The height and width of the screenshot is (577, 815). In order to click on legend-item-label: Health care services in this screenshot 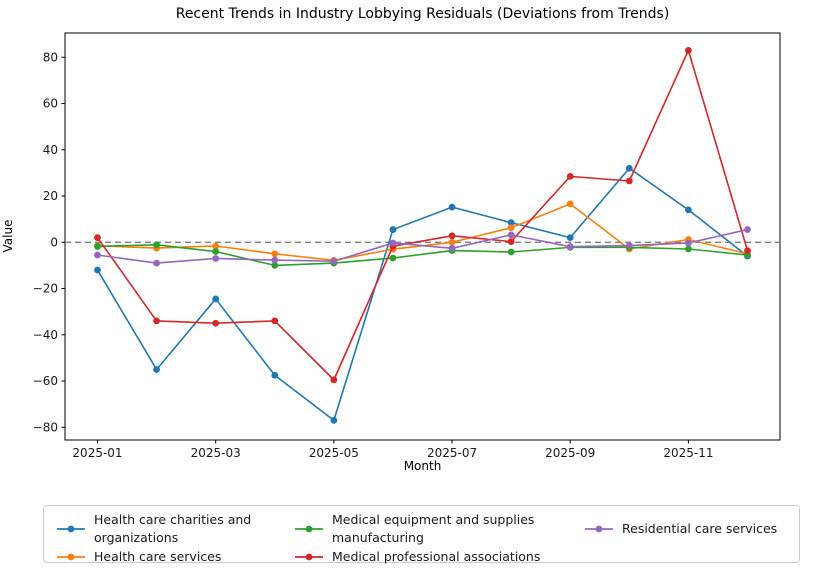, I will do `click(158, 557)`.